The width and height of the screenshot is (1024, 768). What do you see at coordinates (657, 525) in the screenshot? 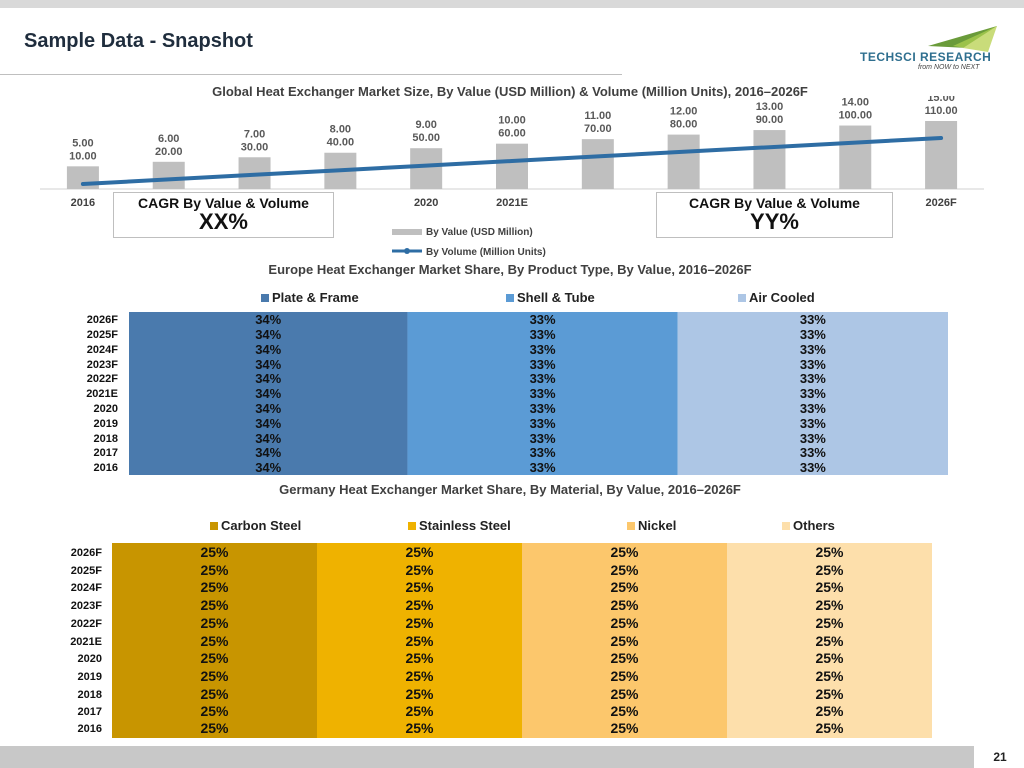
I see `legend-label: Nickel` at bounding box center [657, 525].